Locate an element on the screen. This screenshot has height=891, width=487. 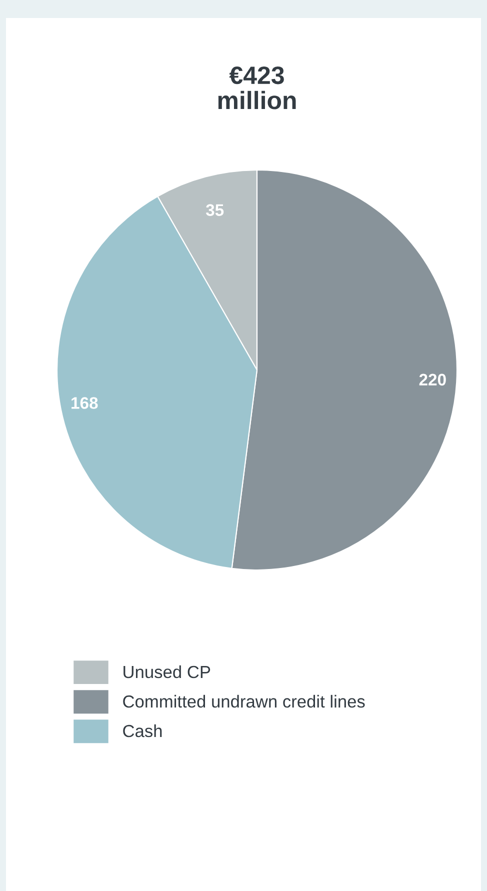
legend-label: Unused CP is located at coordinates (167, 671).